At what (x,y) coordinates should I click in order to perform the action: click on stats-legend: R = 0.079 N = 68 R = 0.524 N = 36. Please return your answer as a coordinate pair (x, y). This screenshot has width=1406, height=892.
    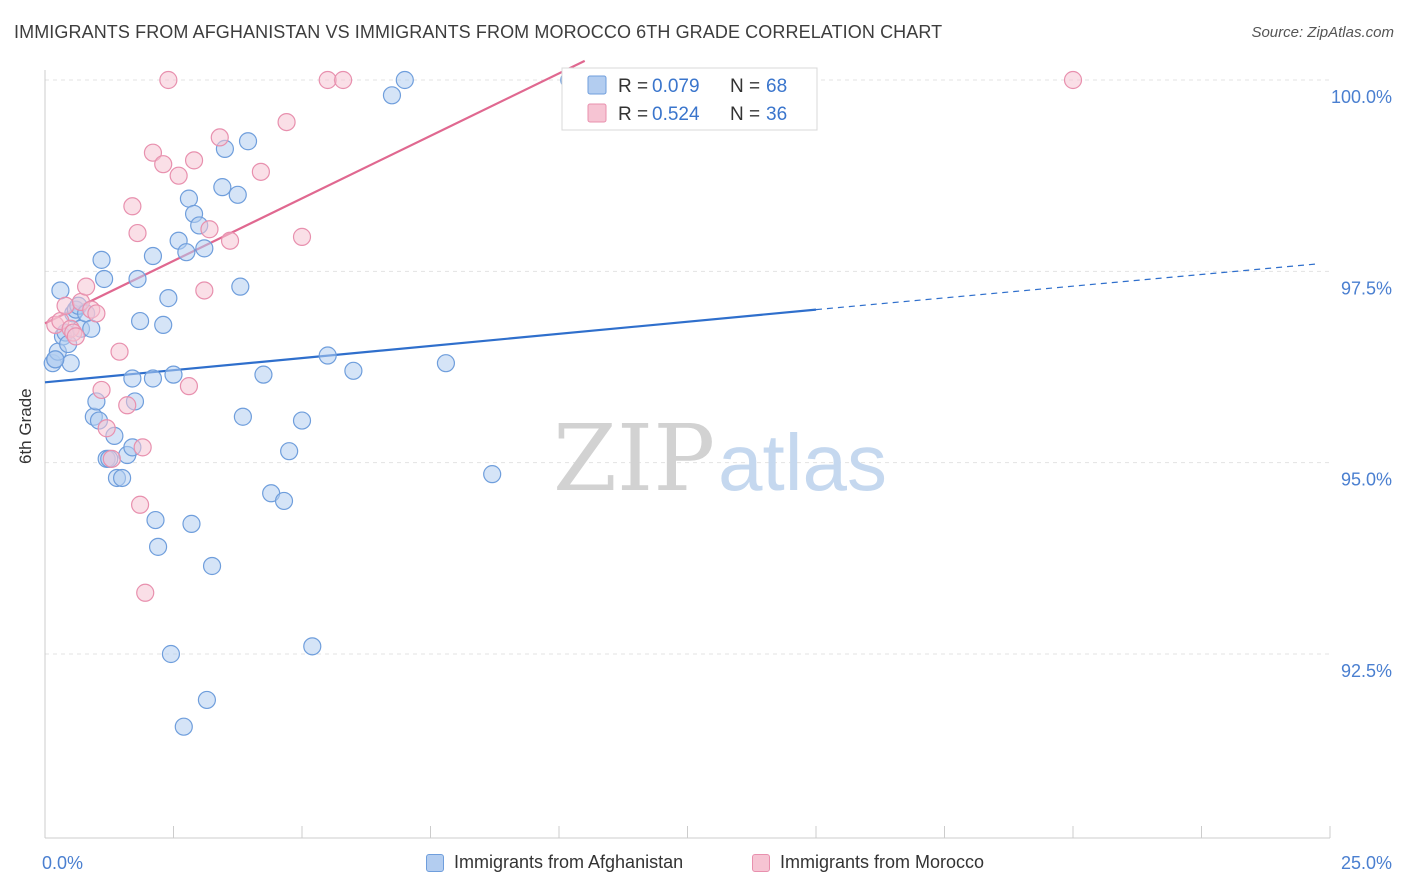
    Looking at the image, I should click on (689, 99).